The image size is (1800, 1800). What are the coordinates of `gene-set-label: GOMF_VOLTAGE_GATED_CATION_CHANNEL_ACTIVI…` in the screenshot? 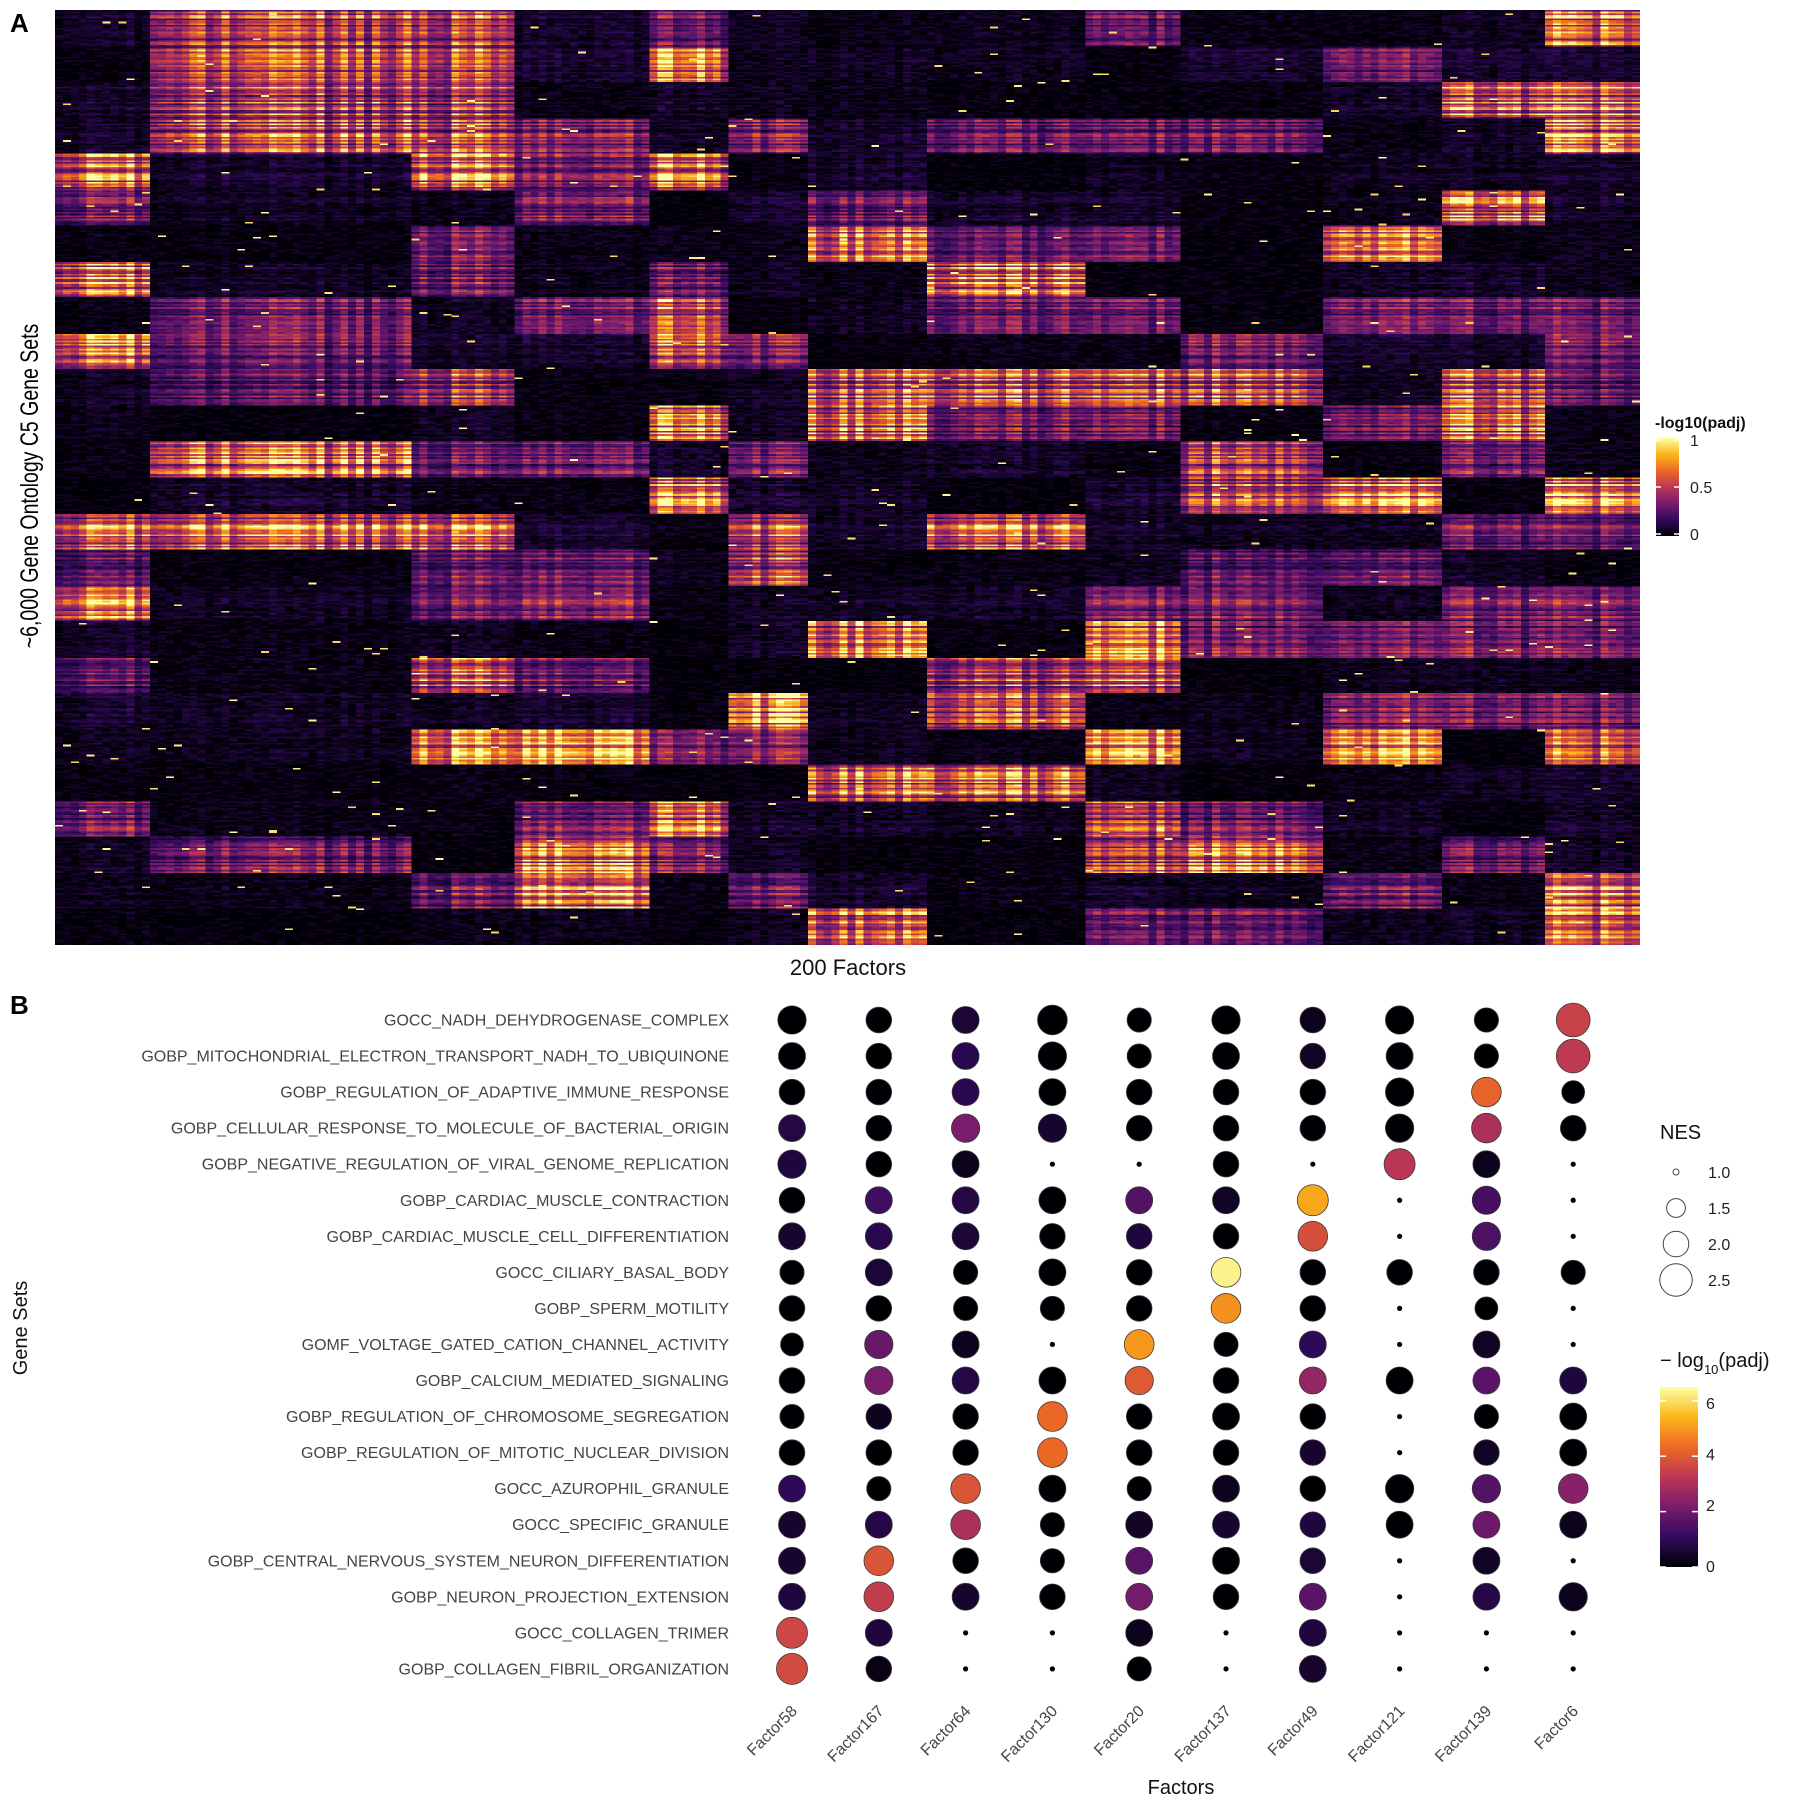 It's located at (516, 1345).